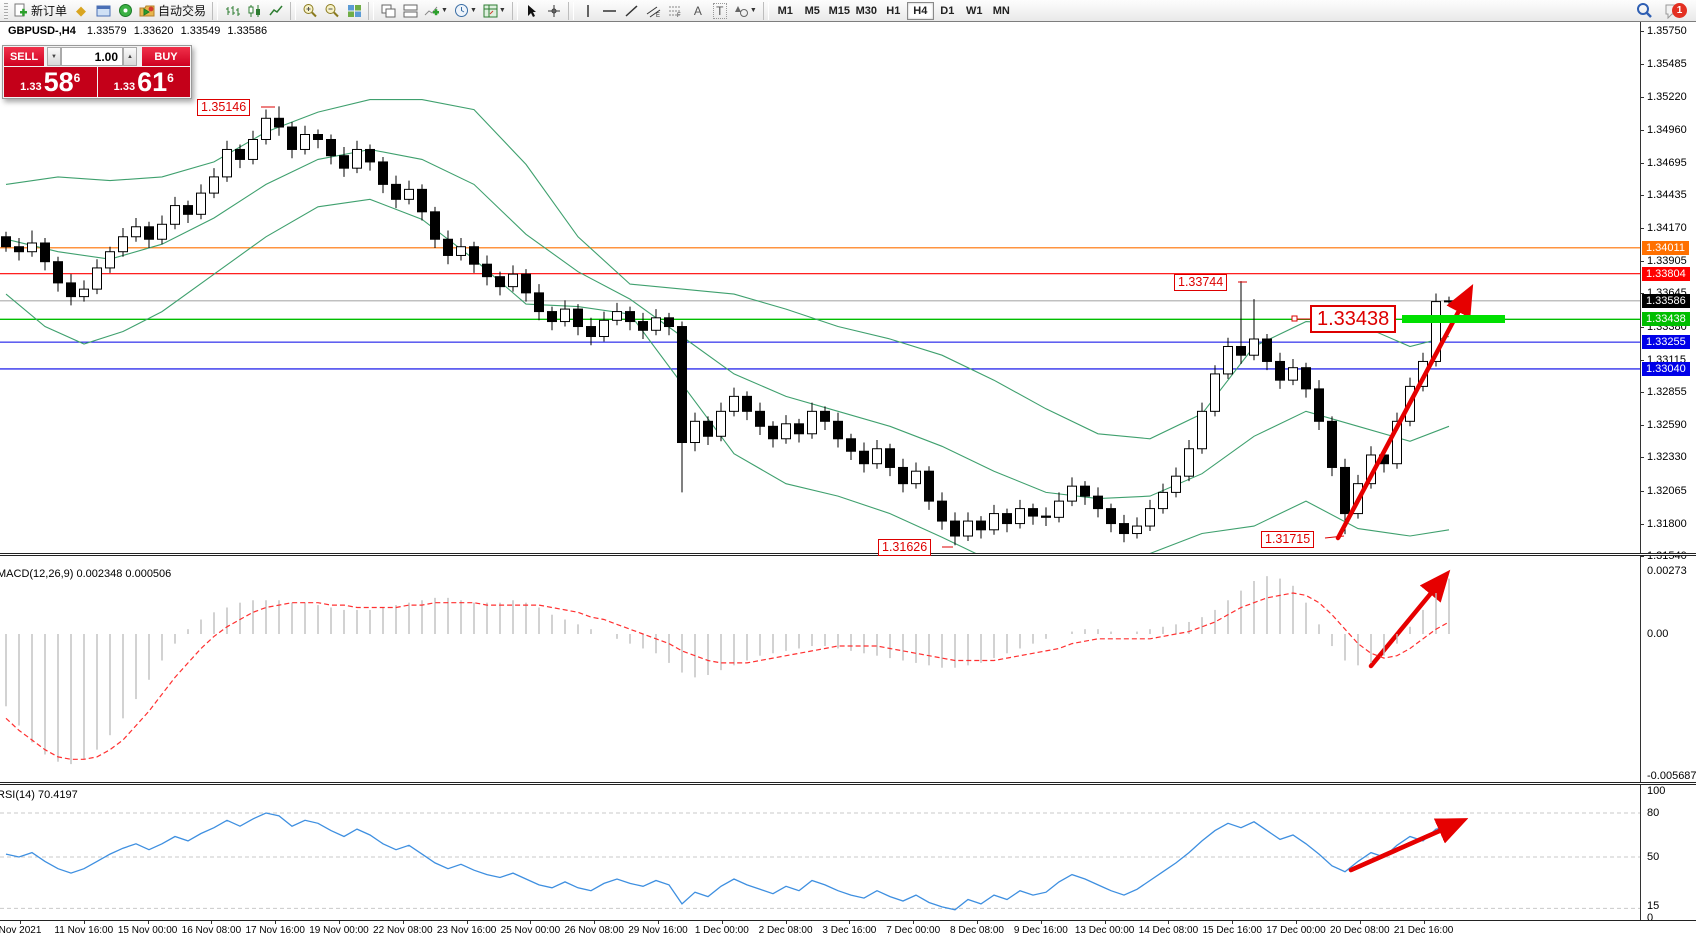  What do you see at coordinates (741, 11) in the screenshot?
I see `shapes-icon` at bounding box center [741, 11].